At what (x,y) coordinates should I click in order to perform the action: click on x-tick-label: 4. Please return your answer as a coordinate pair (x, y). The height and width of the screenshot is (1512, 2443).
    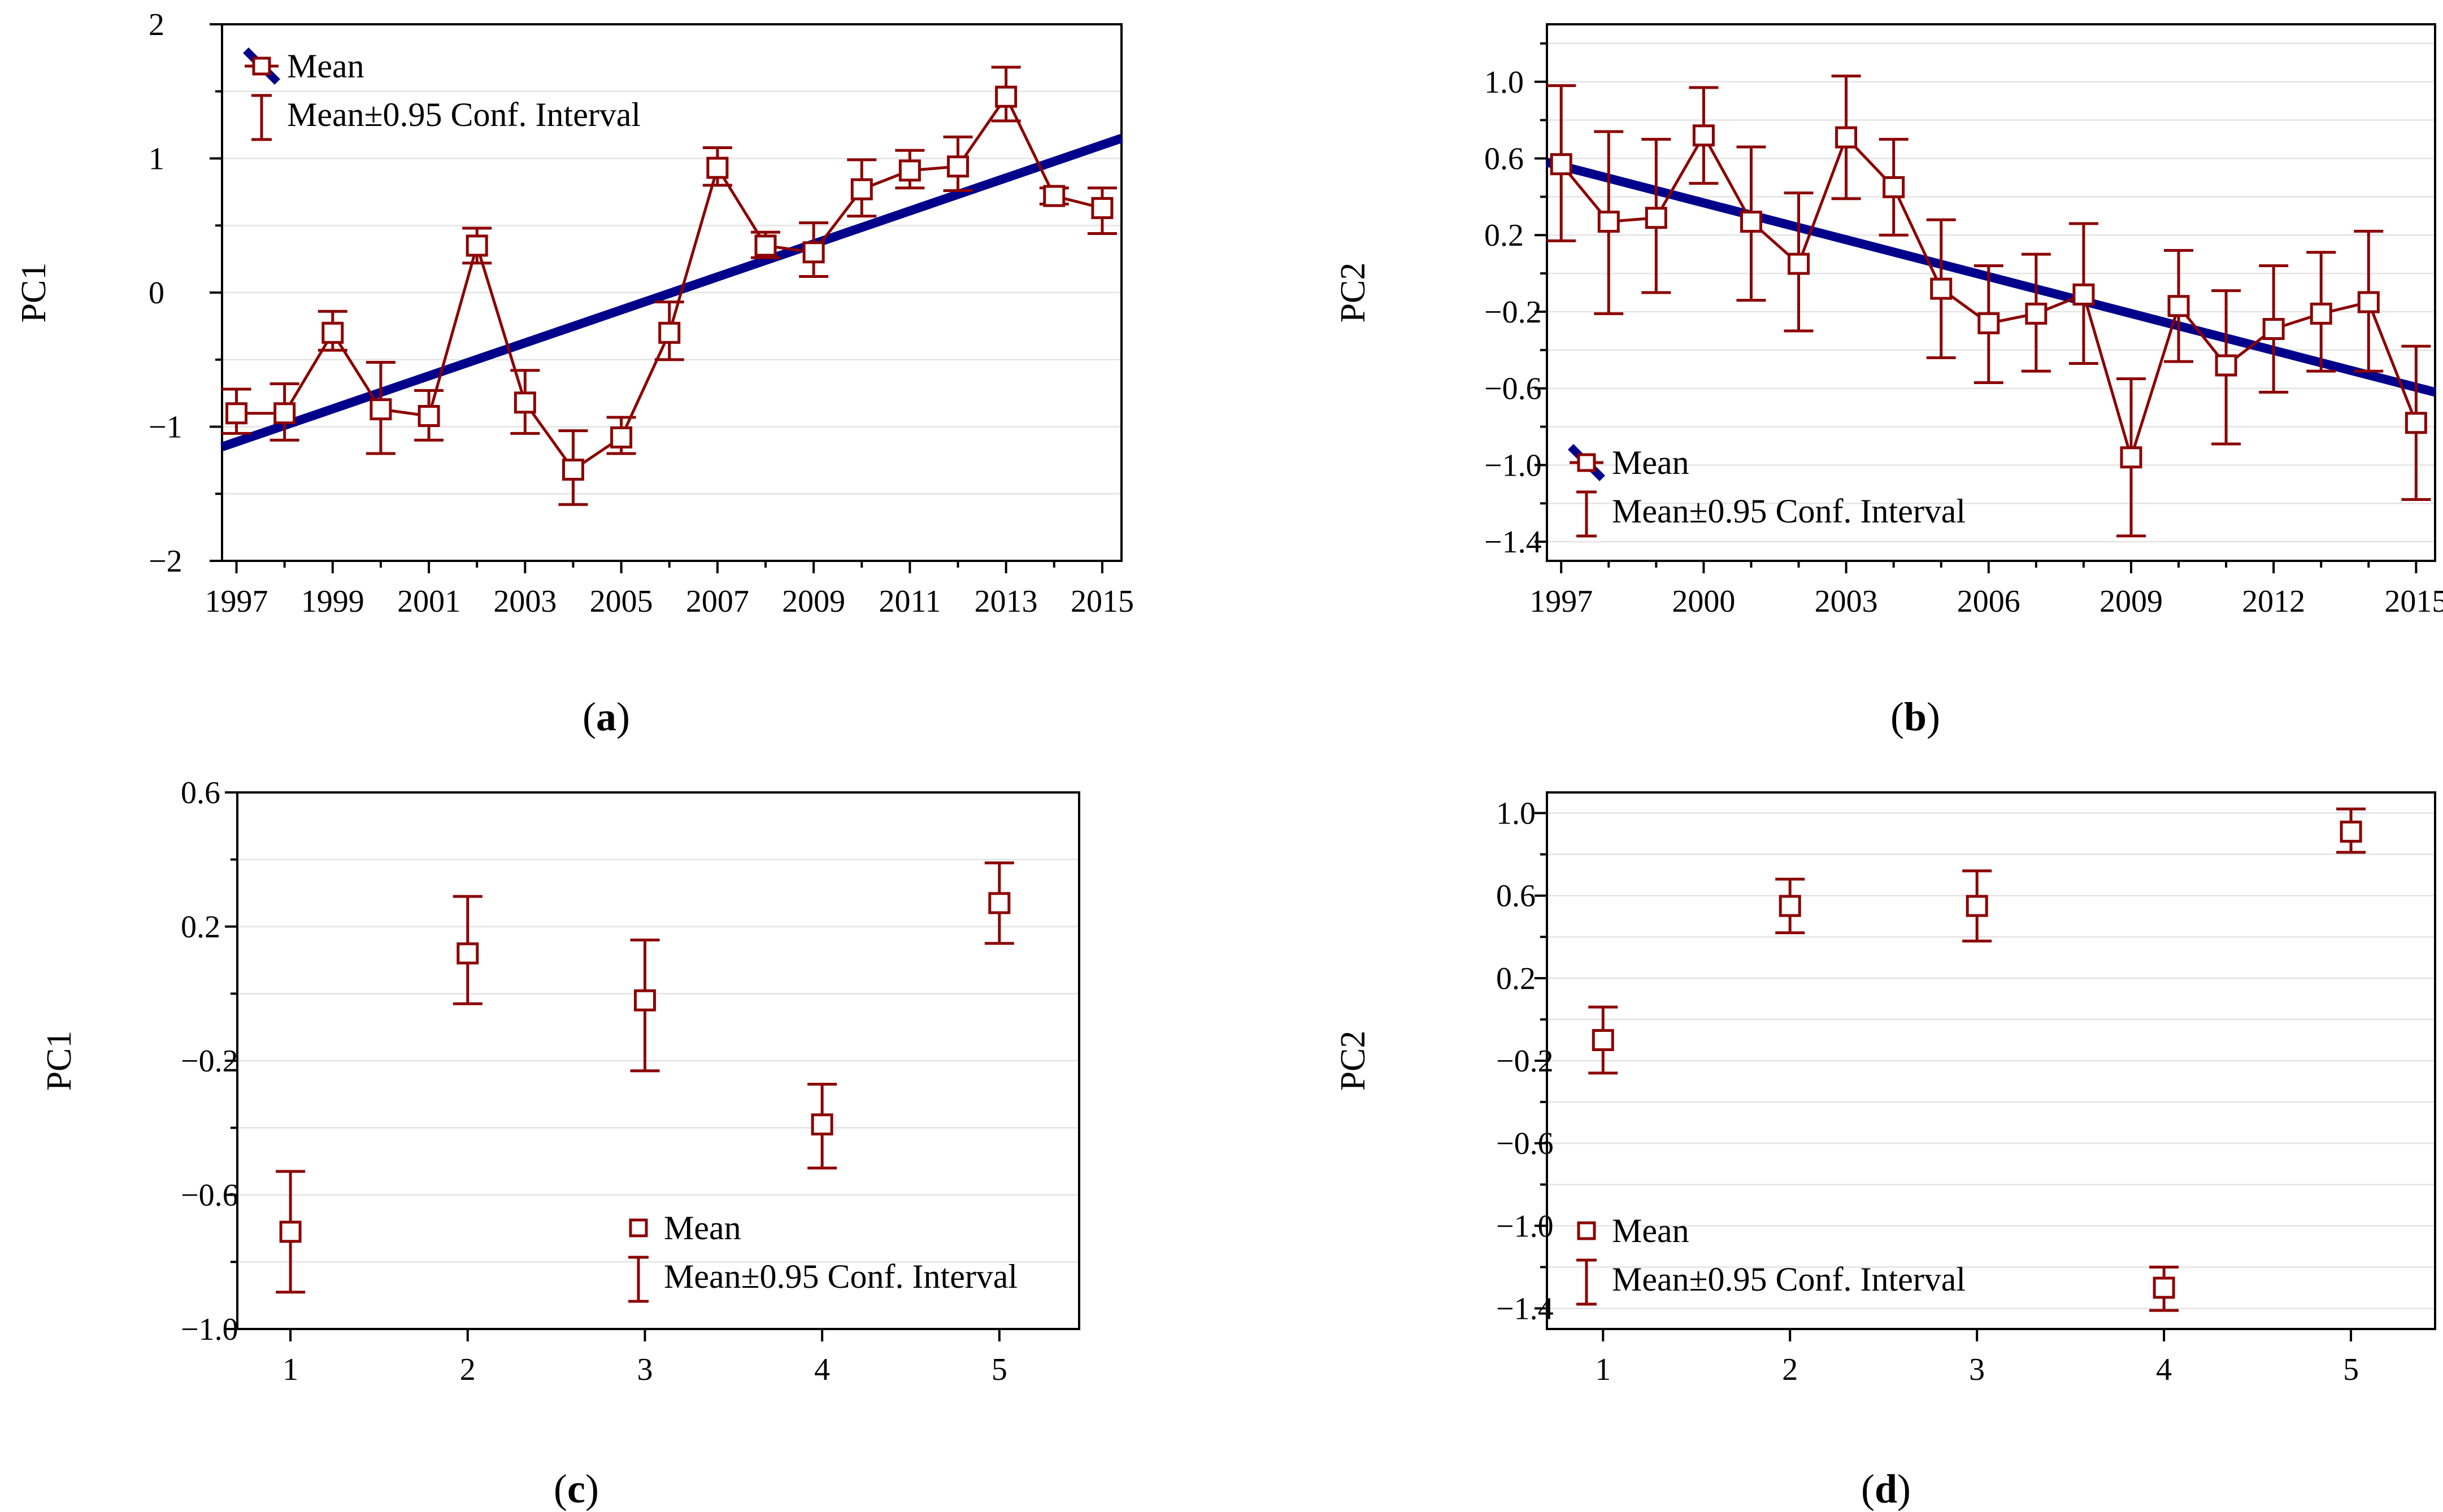
    Looking at the image, I should click on (2164, 1369).